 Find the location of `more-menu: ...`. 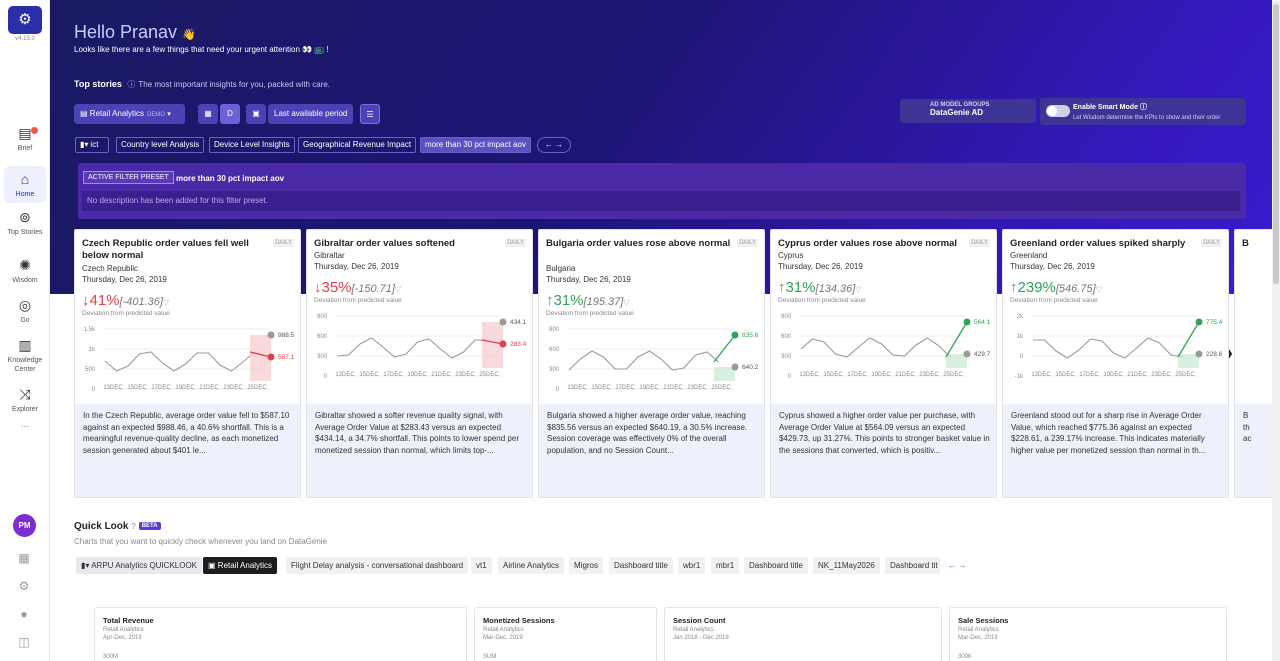

more-menu: ... is located at coordinates (25, 424).